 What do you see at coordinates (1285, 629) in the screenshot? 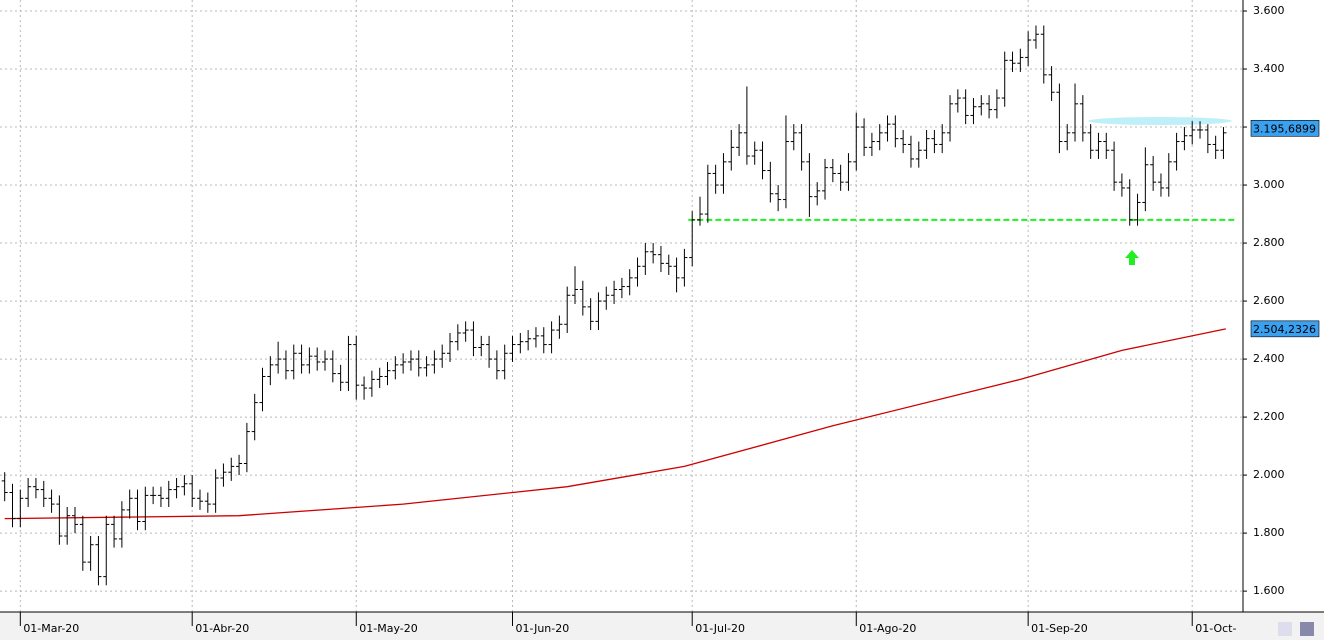
I see `settings-icon` at bounding box center [1285, 629].